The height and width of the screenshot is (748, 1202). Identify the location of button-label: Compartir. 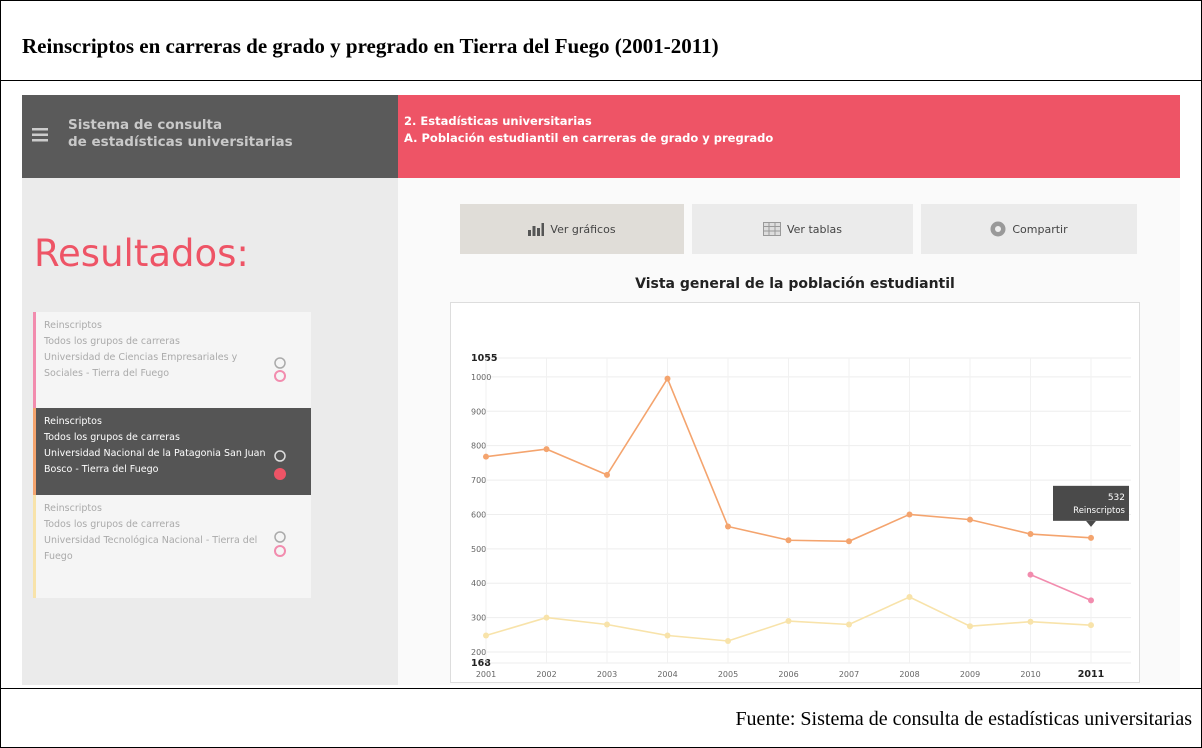
(1040, 229).